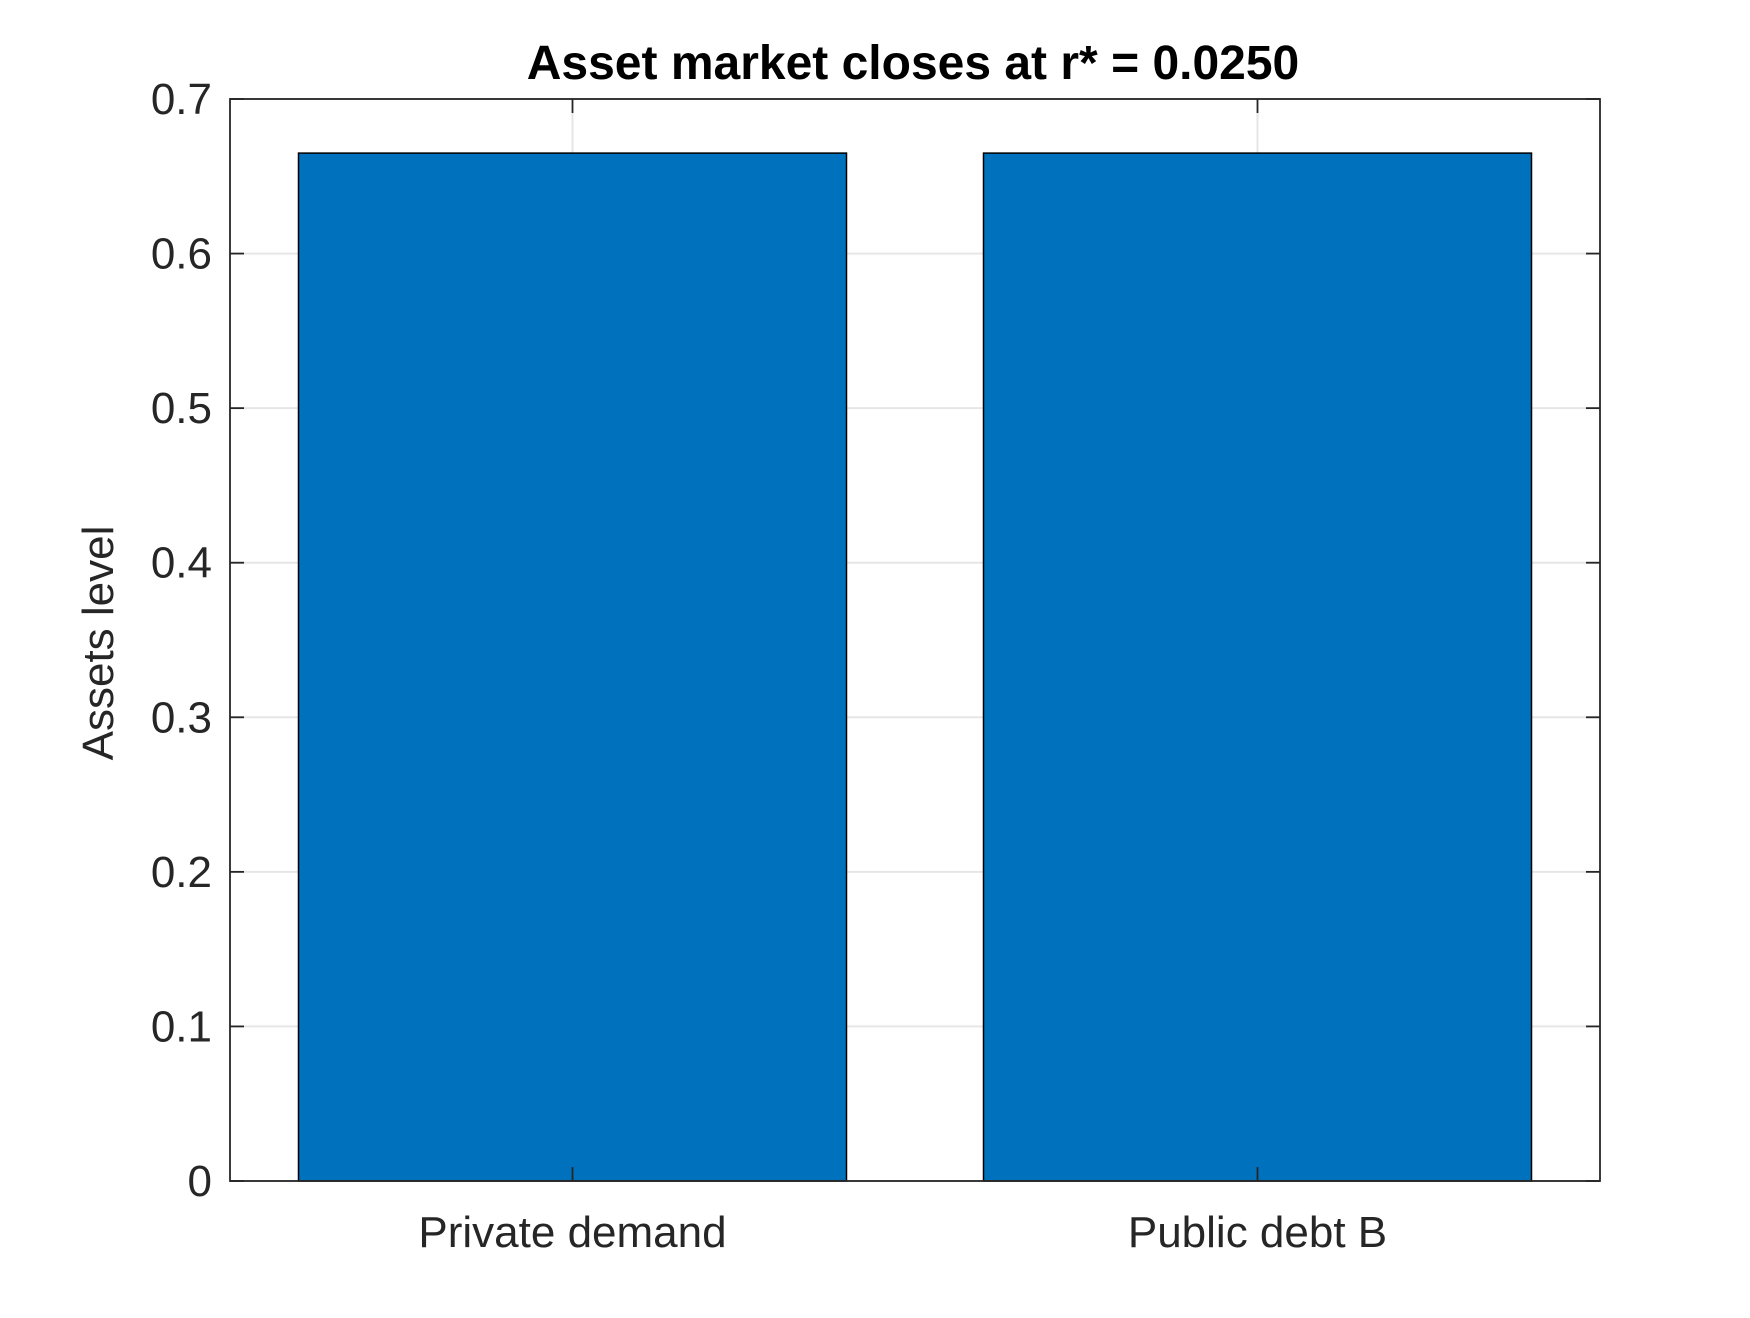  I want to click on y-tick-label: 0.5, so click(181, 408).